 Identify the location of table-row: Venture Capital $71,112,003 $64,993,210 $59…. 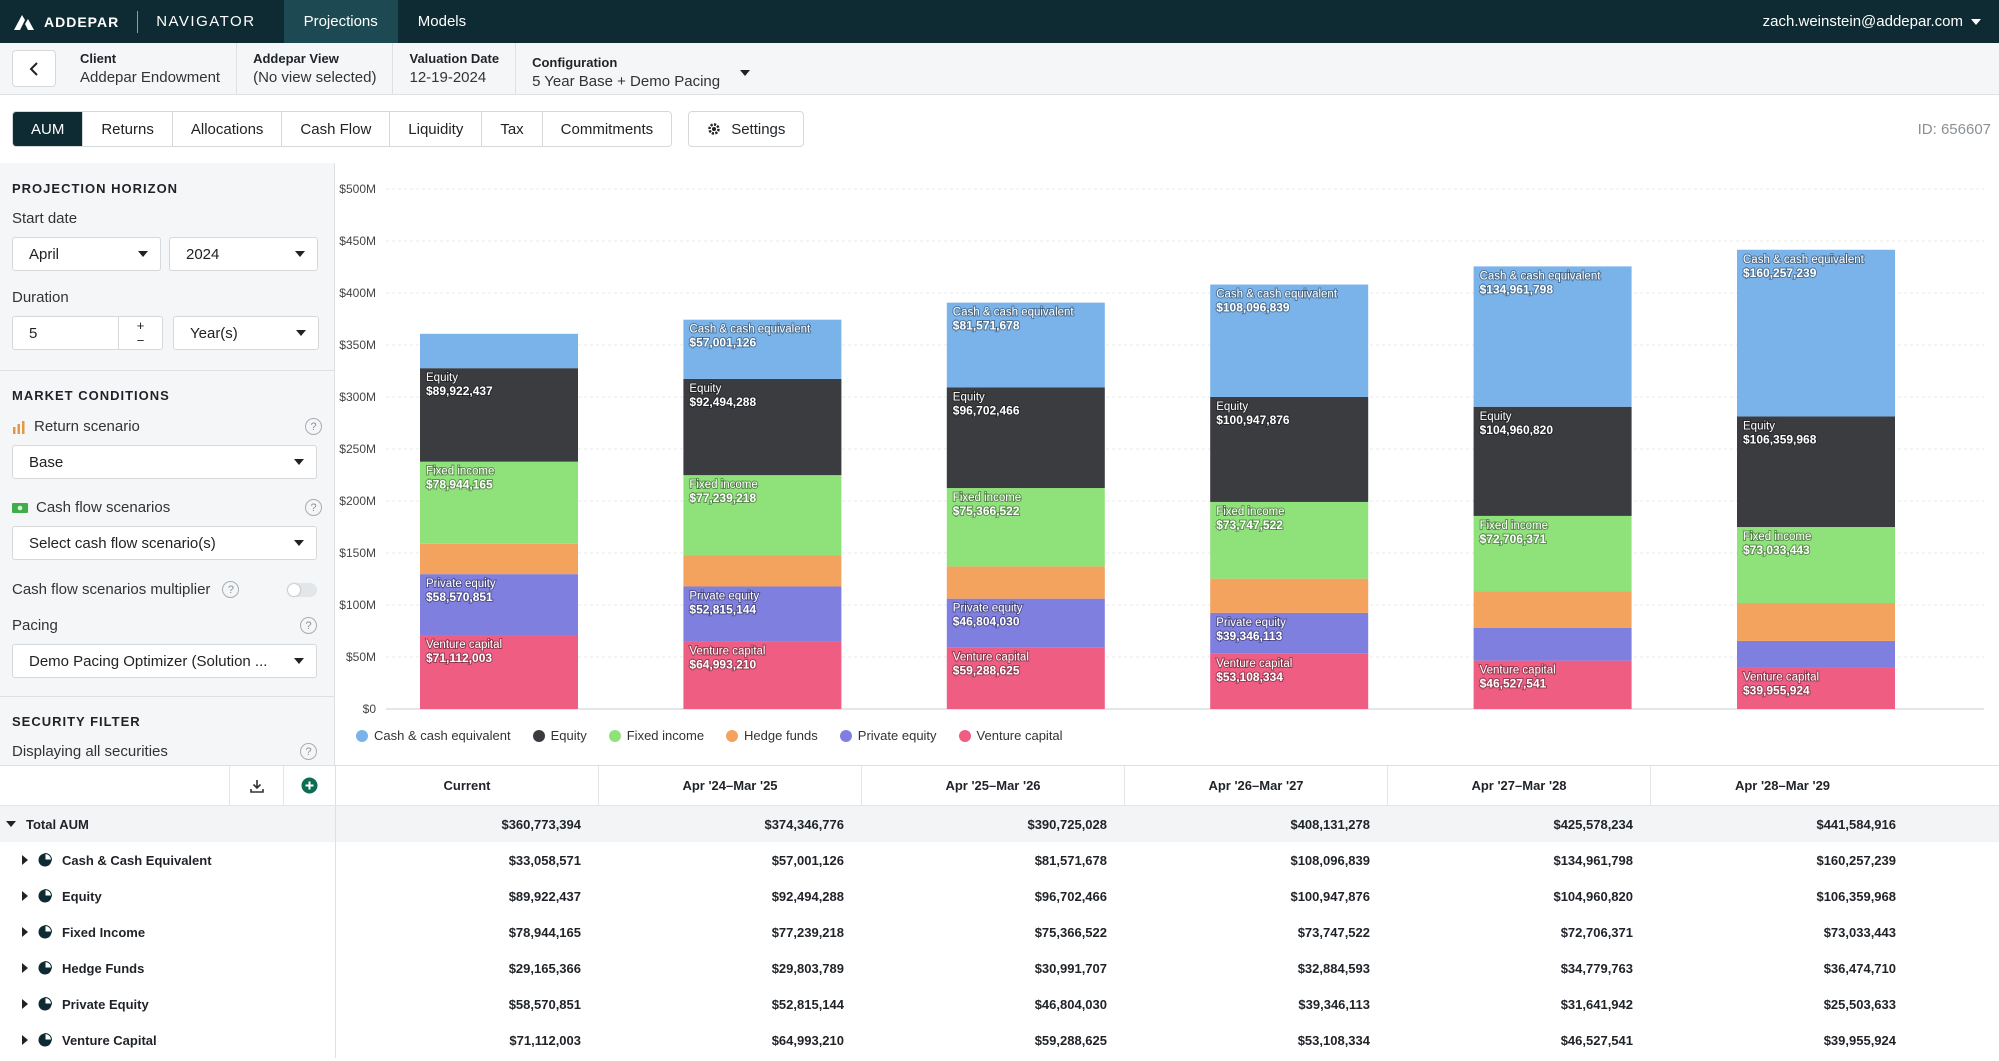
(999, 1040).